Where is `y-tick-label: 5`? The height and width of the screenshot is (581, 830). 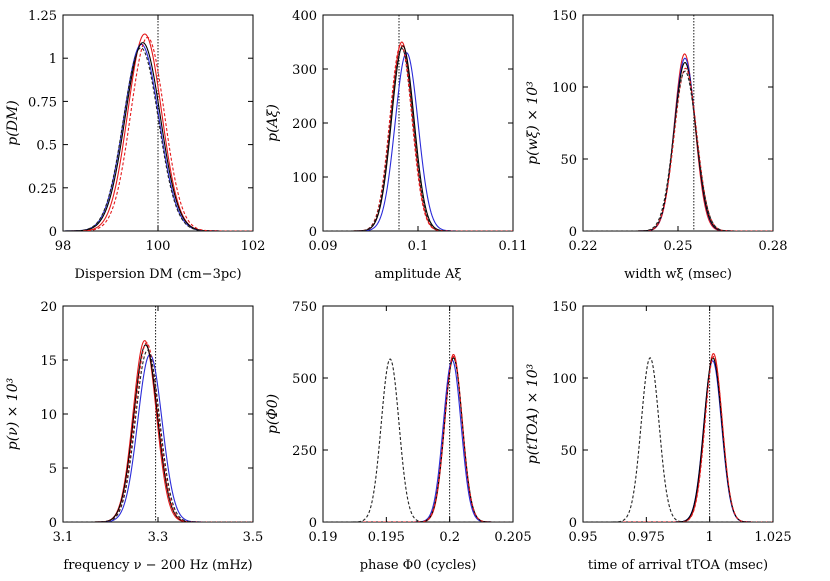 y-tick-label: 5 is located at coordinates (53, 469).